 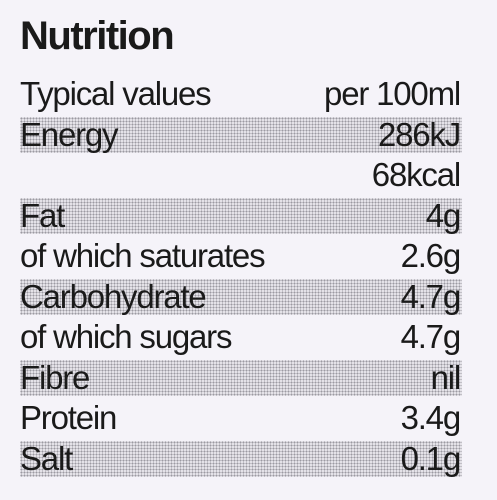 What do you see at coordinates (55, 377) in the screenshot?
I see `nutrient-label: Fibre` at bounding box center [55, 377].